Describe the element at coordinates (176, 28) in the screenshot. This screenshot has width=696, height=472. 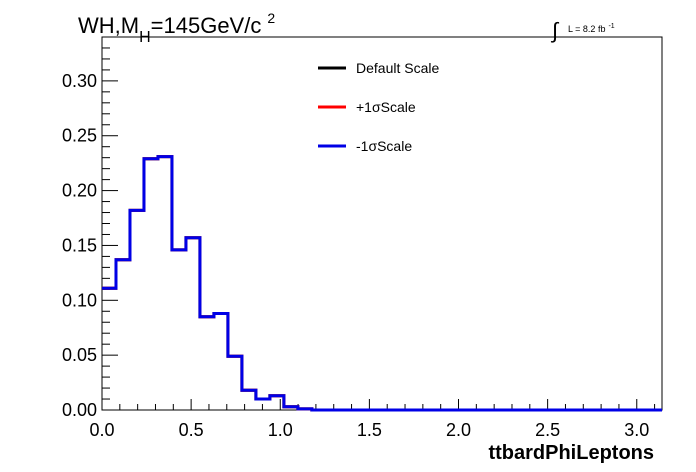
I see `chart-title: WH,MH=145GeV/c 2` at that location.